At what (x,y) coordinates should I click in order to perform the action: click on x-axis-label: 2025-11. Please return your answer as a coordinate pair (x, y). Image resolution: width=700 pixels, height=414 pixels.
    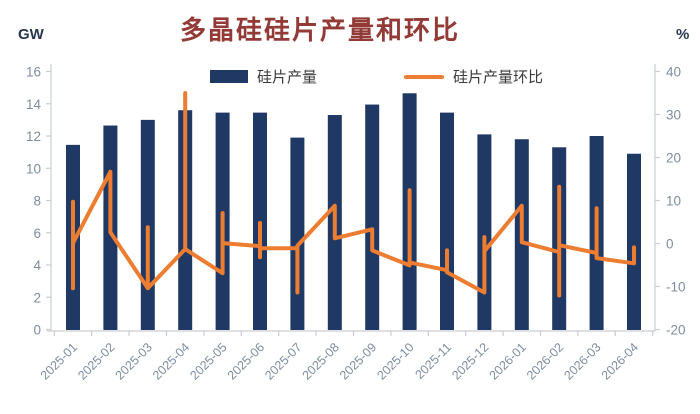
    Looking at the image, I should click on (433, 361).